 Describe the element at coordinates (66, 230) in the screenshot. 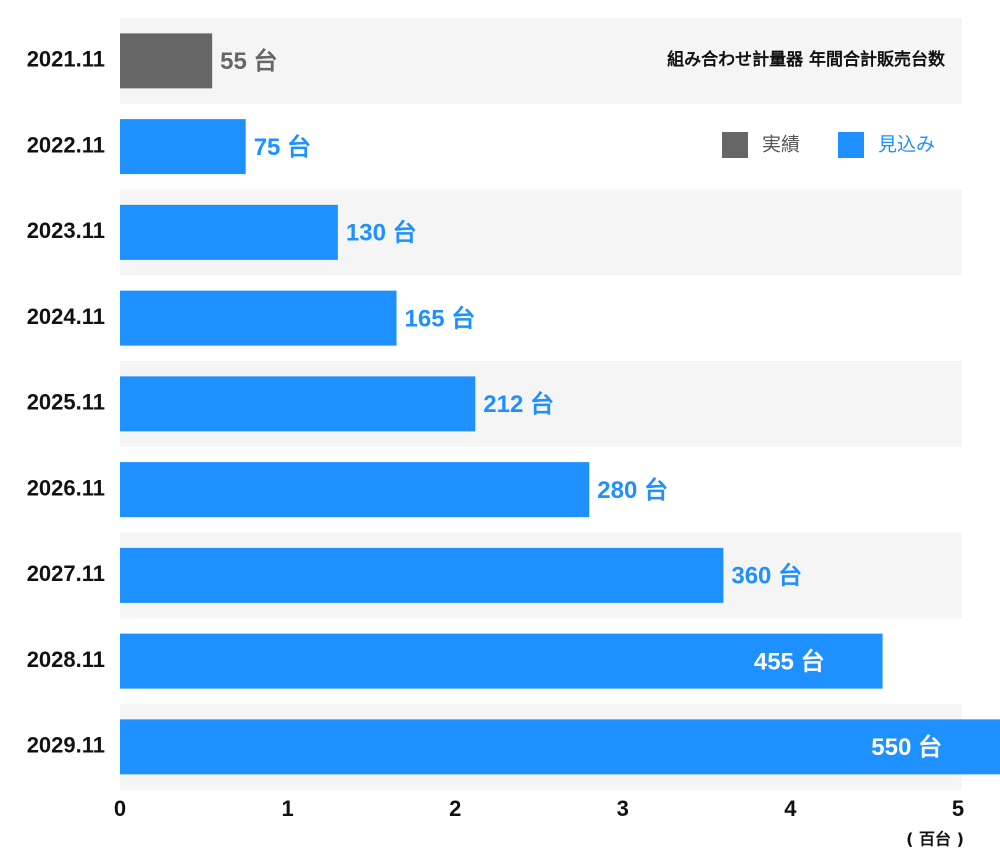

I see `y-tick-label: 2023.11` at that location.